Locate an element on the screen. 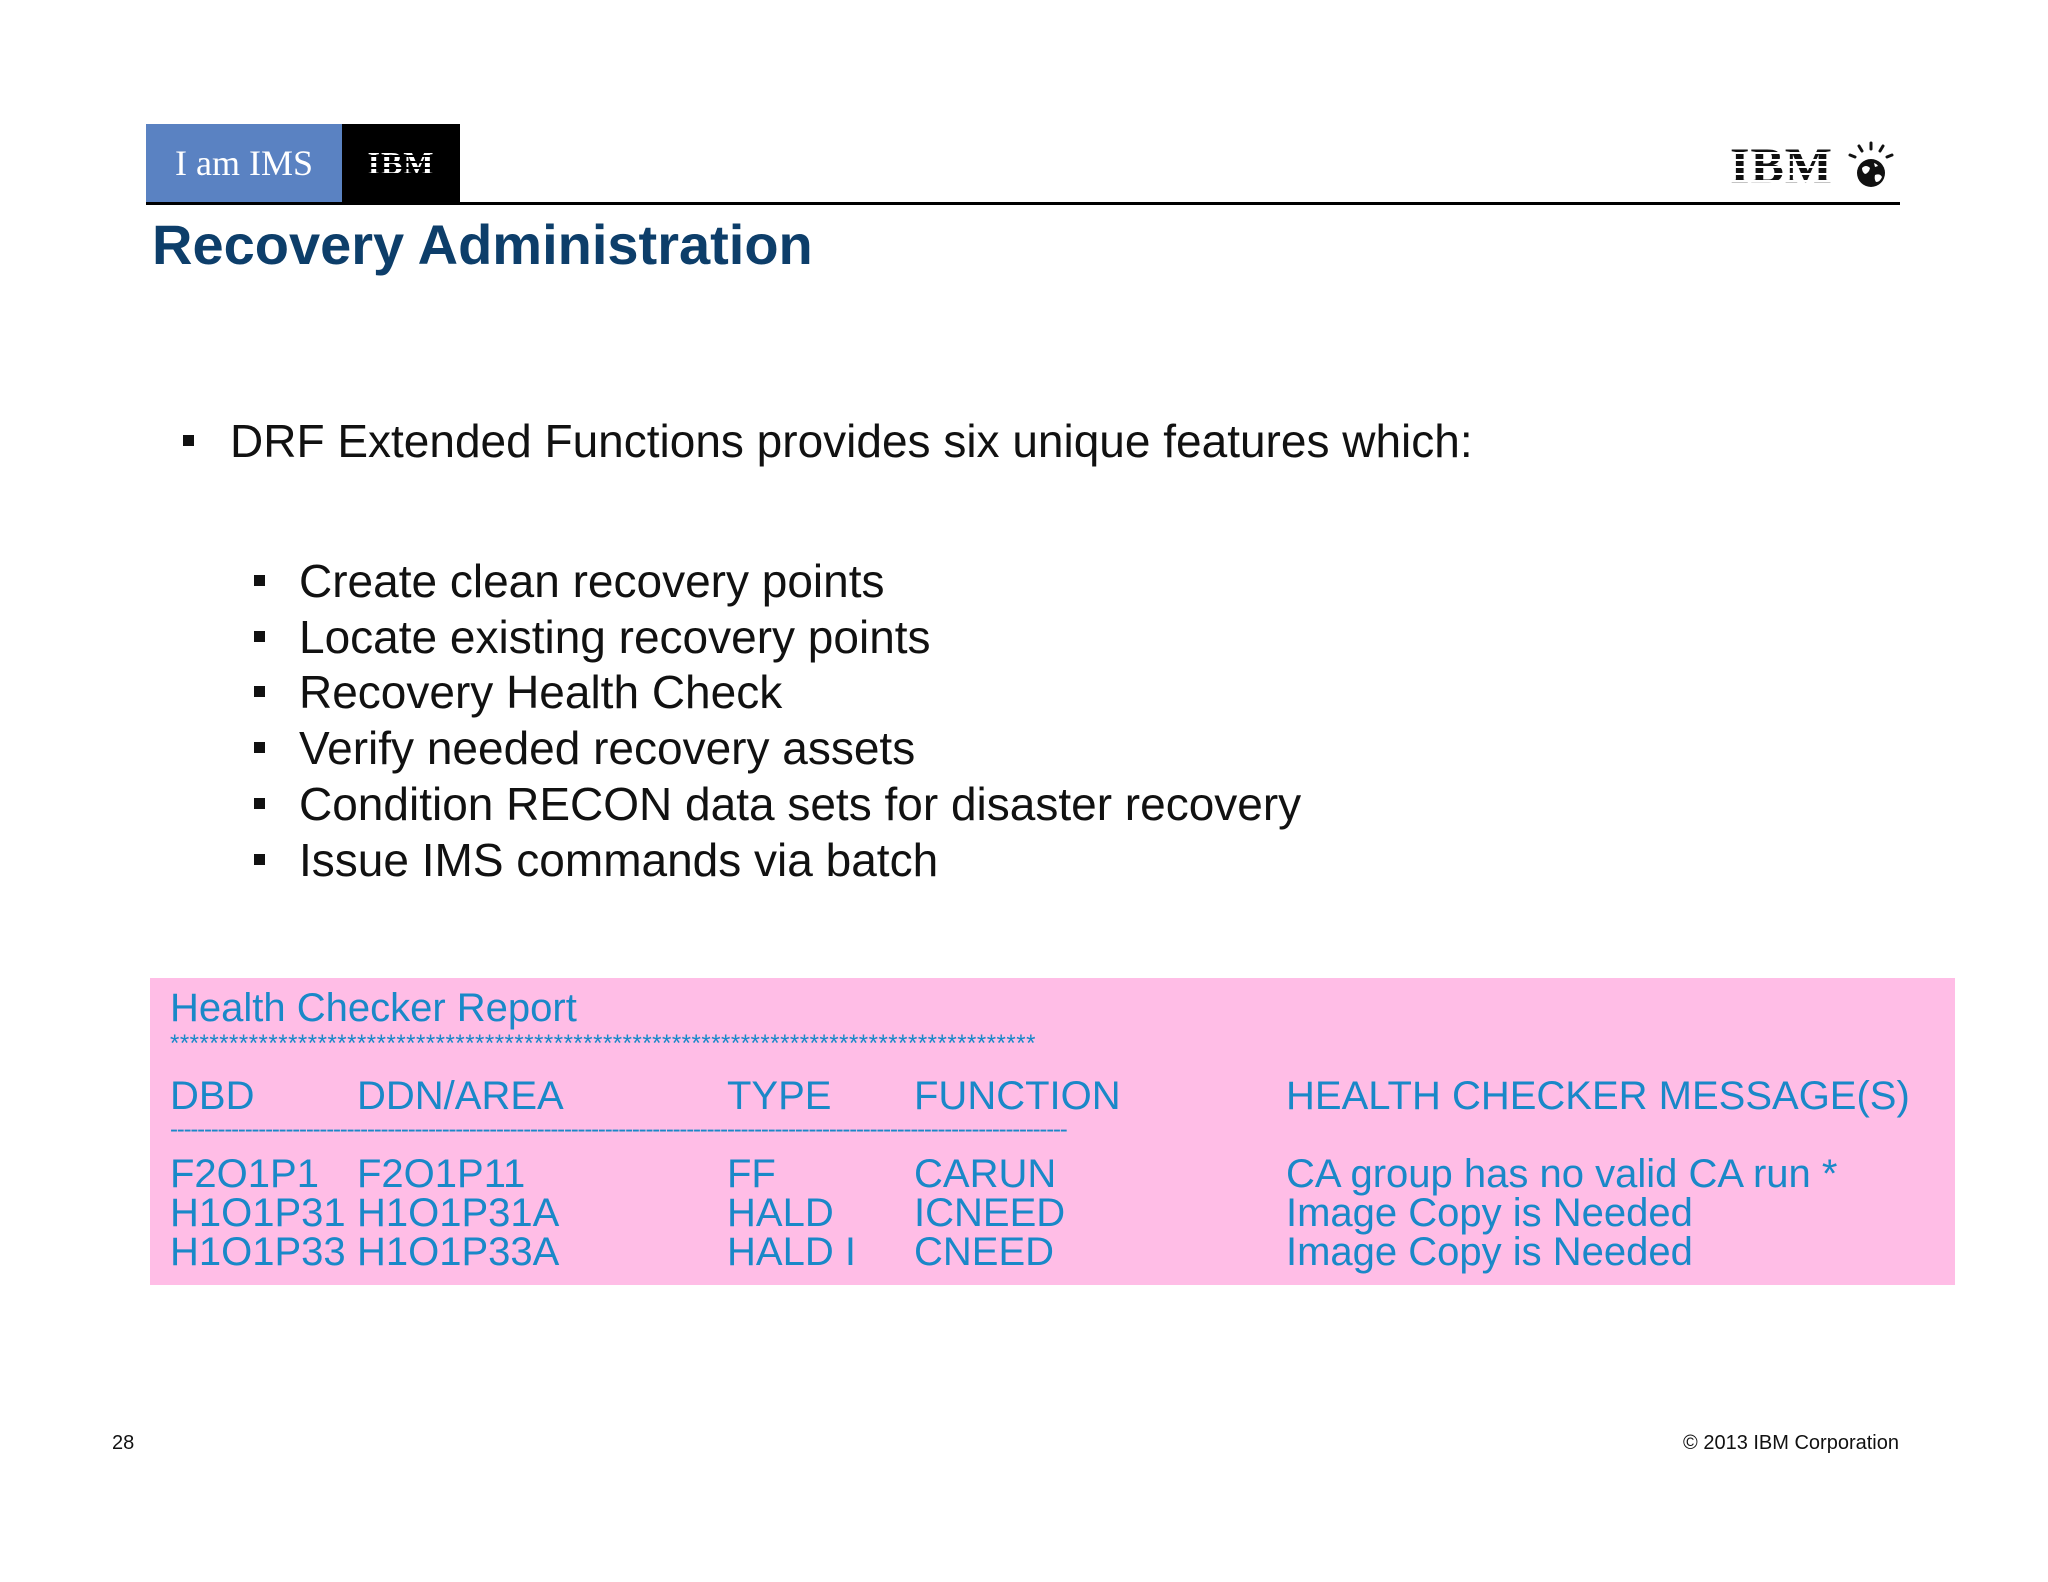  sub-bullet: Issue IMS commands via batch is located at coordinates (596, 860).